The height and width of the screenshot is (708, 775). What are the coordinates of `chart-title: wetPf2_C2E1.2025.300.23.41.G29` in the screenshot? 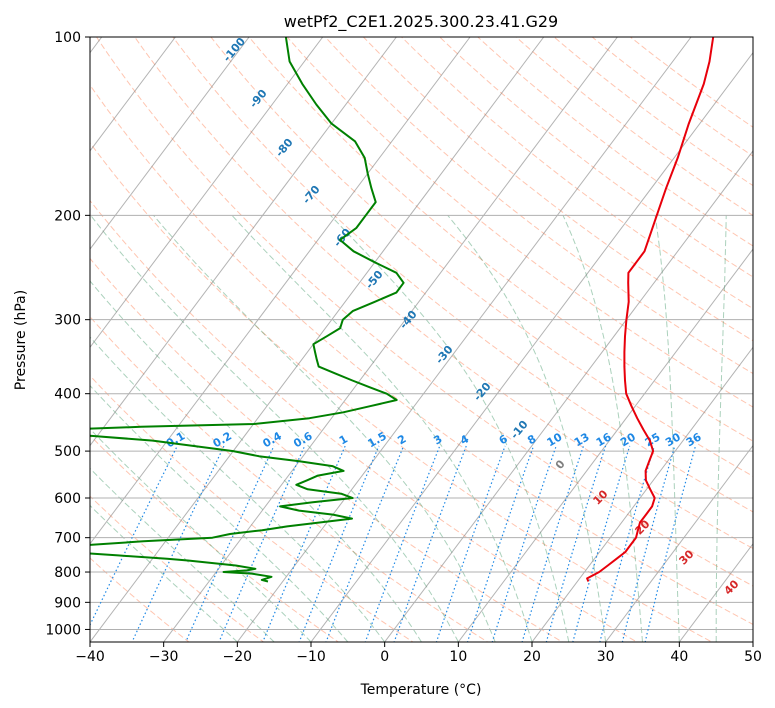 It's located at (421, 22).